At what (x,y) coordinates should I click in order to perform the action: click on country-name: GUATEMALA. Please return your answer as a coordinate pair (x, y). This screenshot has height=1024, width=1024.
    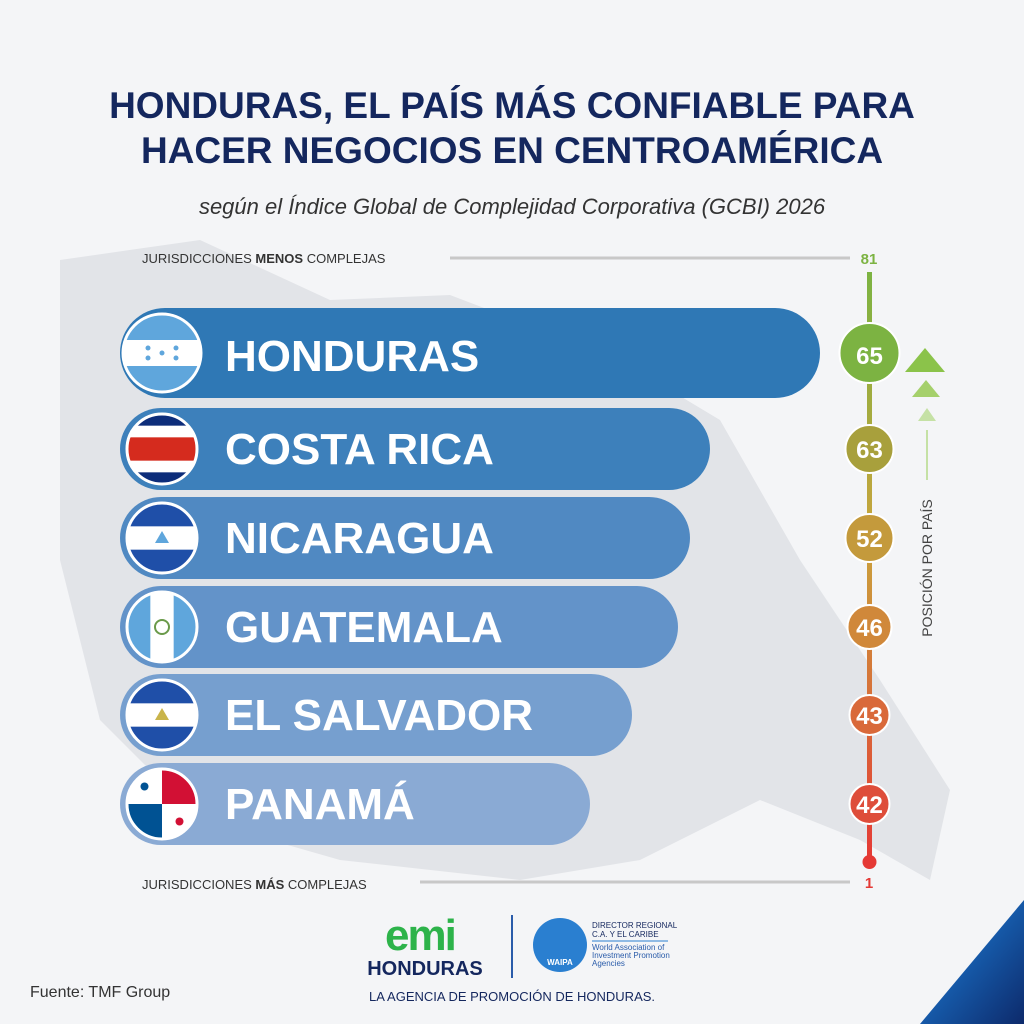
    Looking at the image, I should click on (364, 627).